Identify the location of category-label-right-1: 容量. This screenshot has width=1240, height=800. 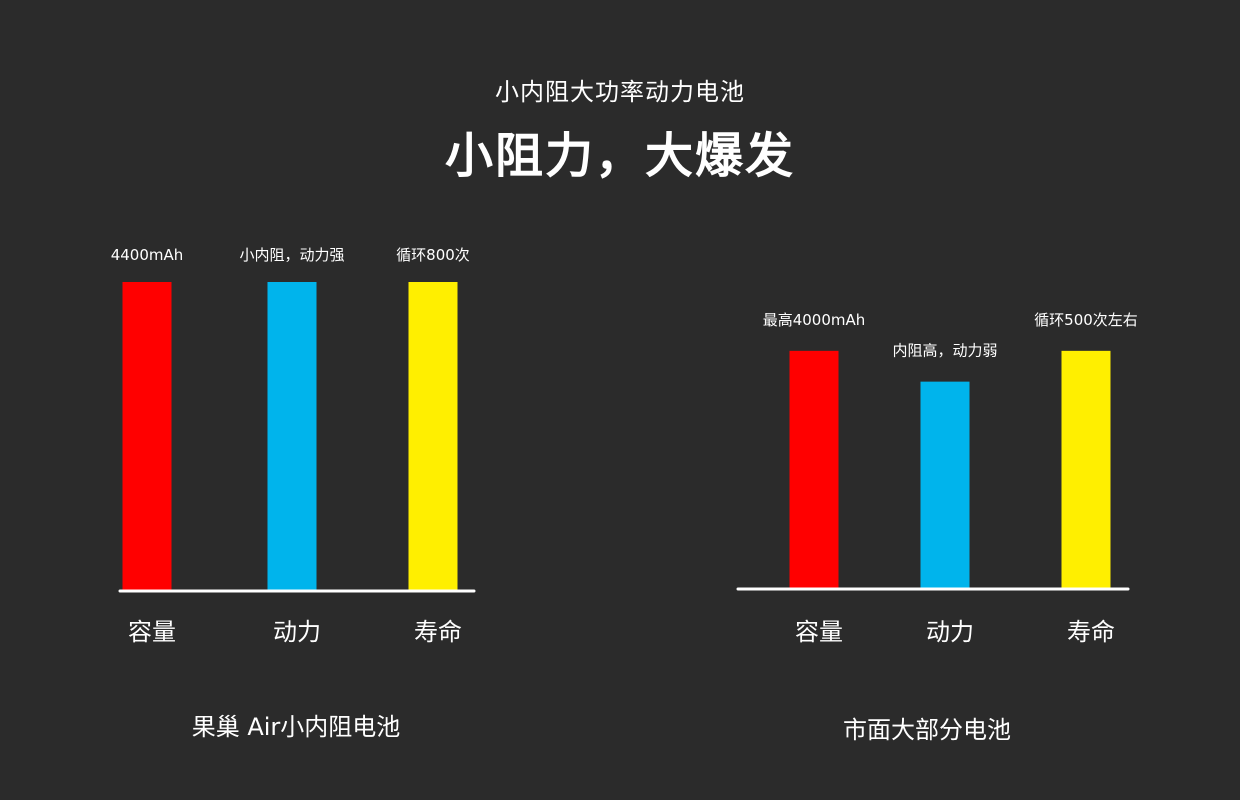
(819, 632).